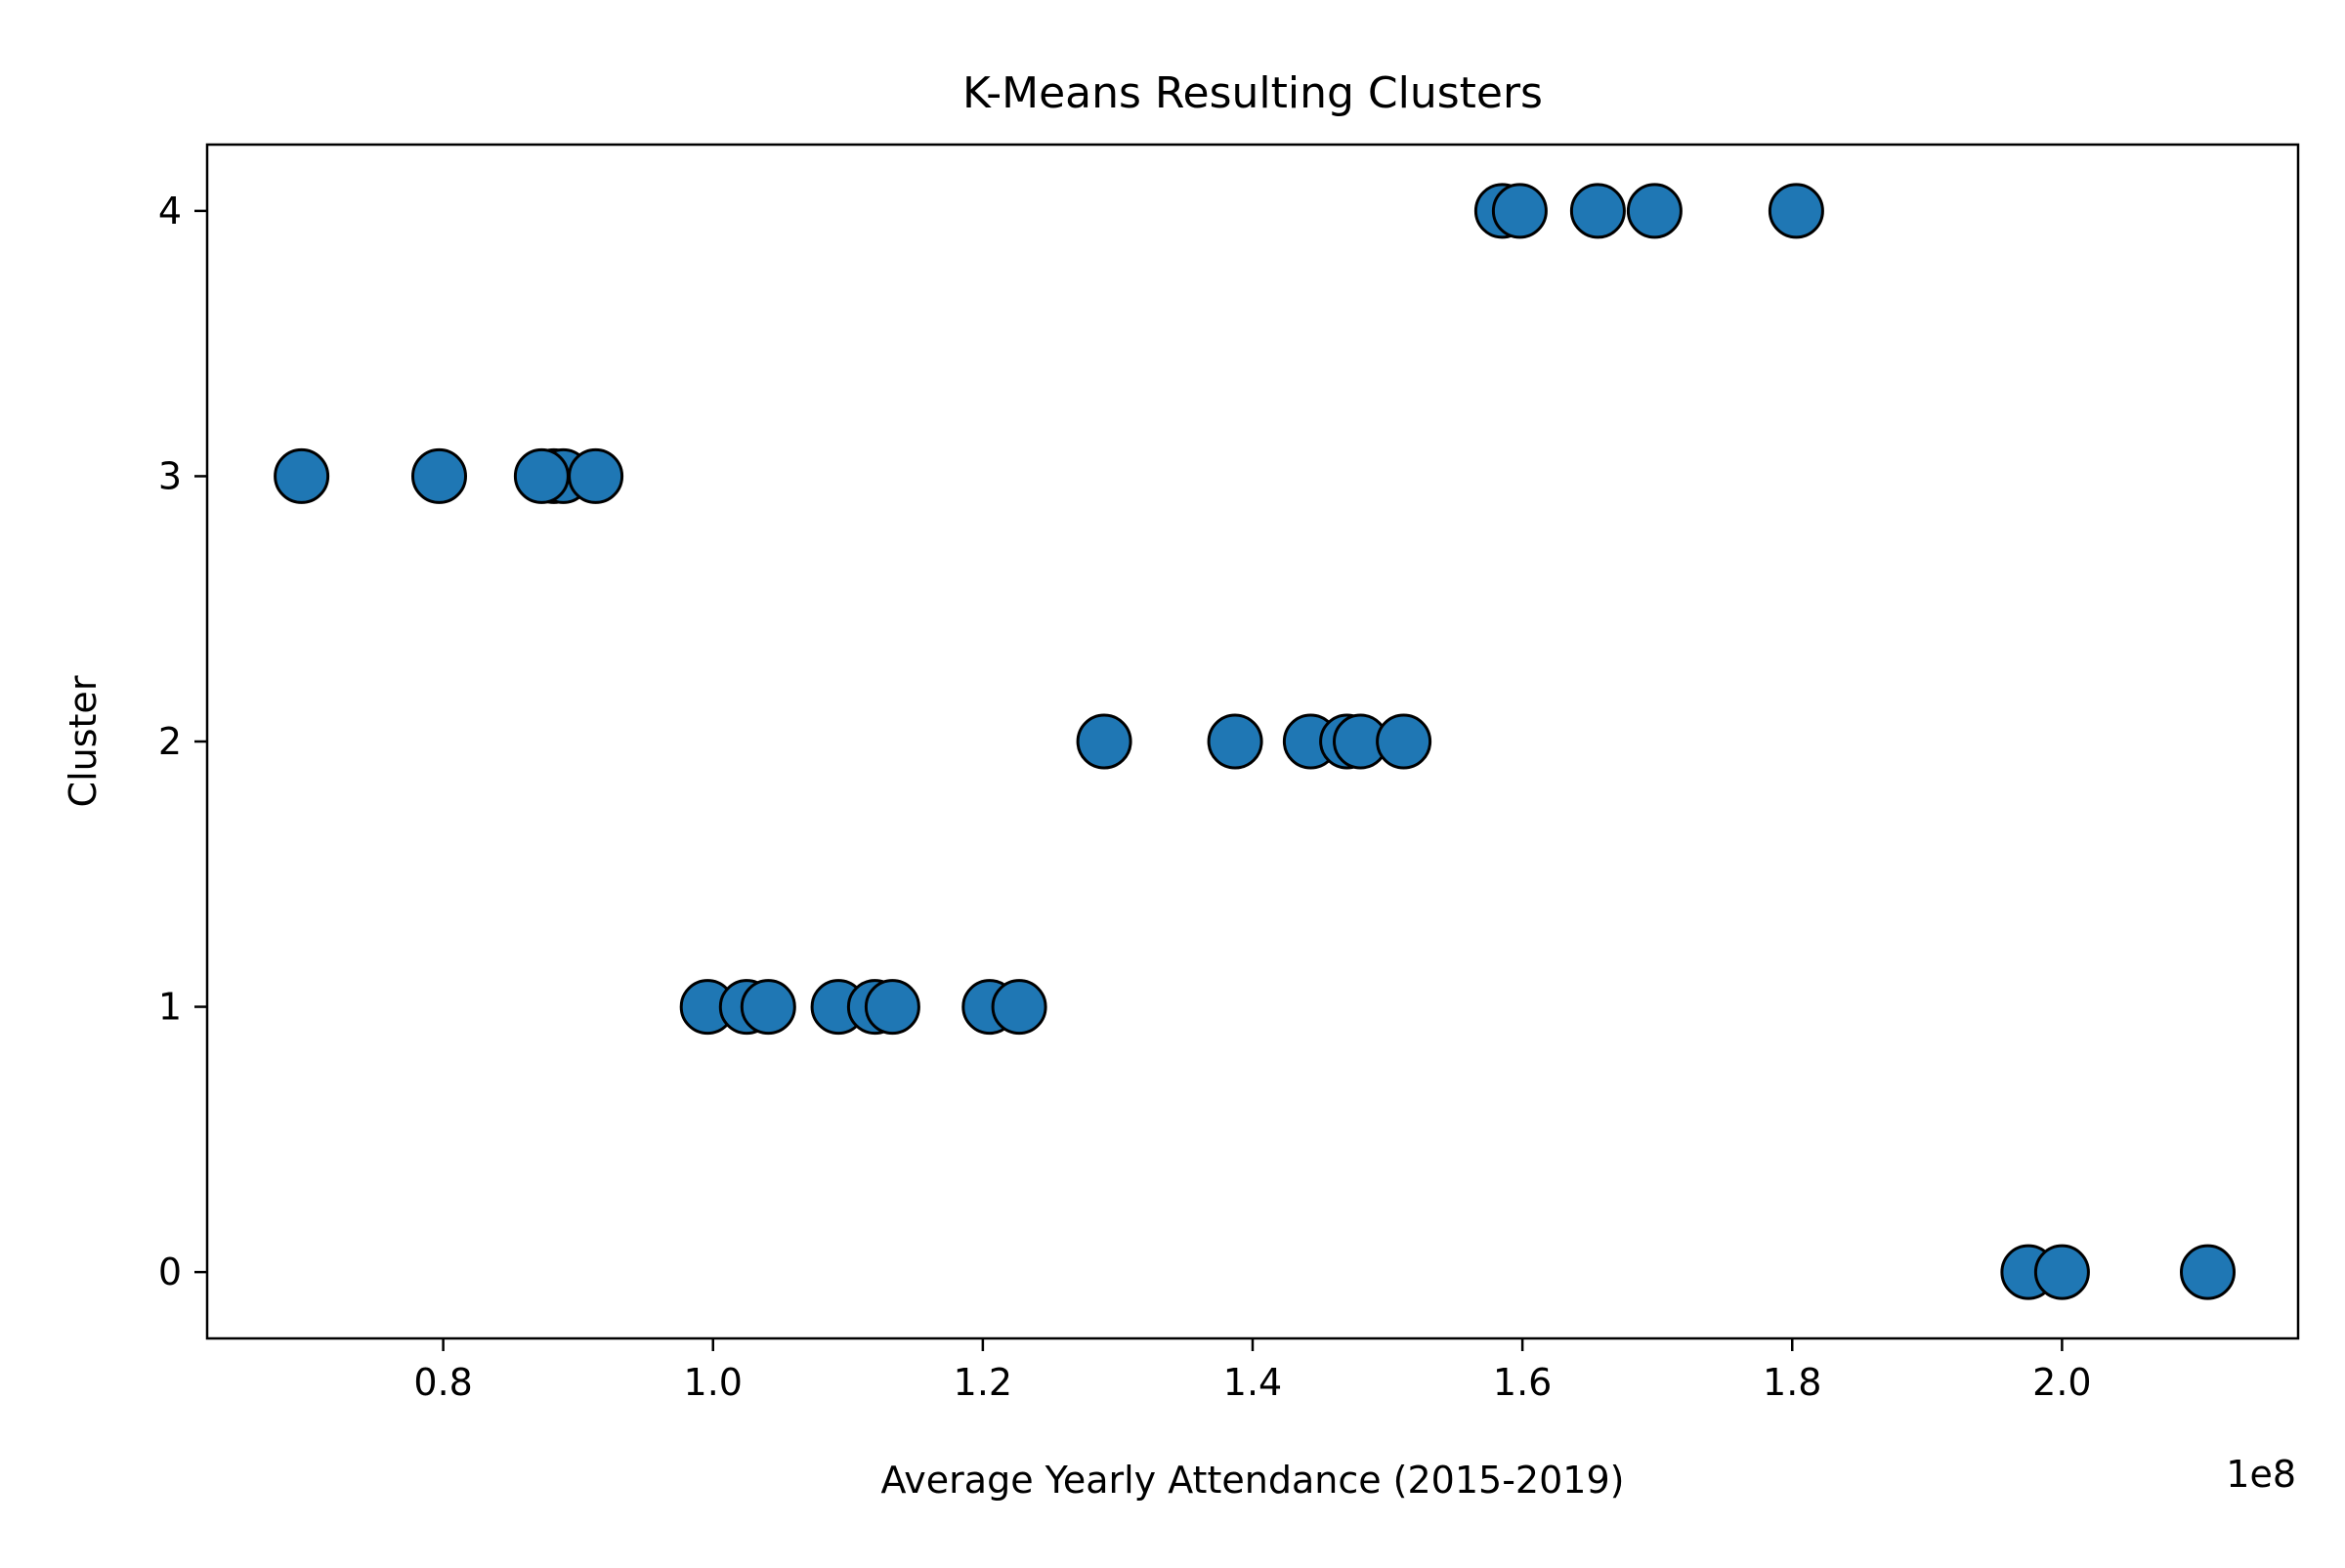  I want to click on x-tick-label-4: 1.6, so click(1522, 1382).